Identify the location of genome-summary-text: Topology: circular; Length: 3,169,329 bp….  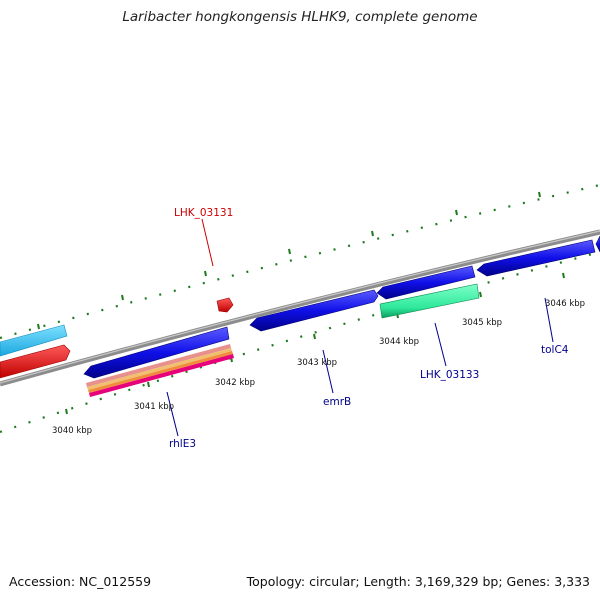
(418, 581).